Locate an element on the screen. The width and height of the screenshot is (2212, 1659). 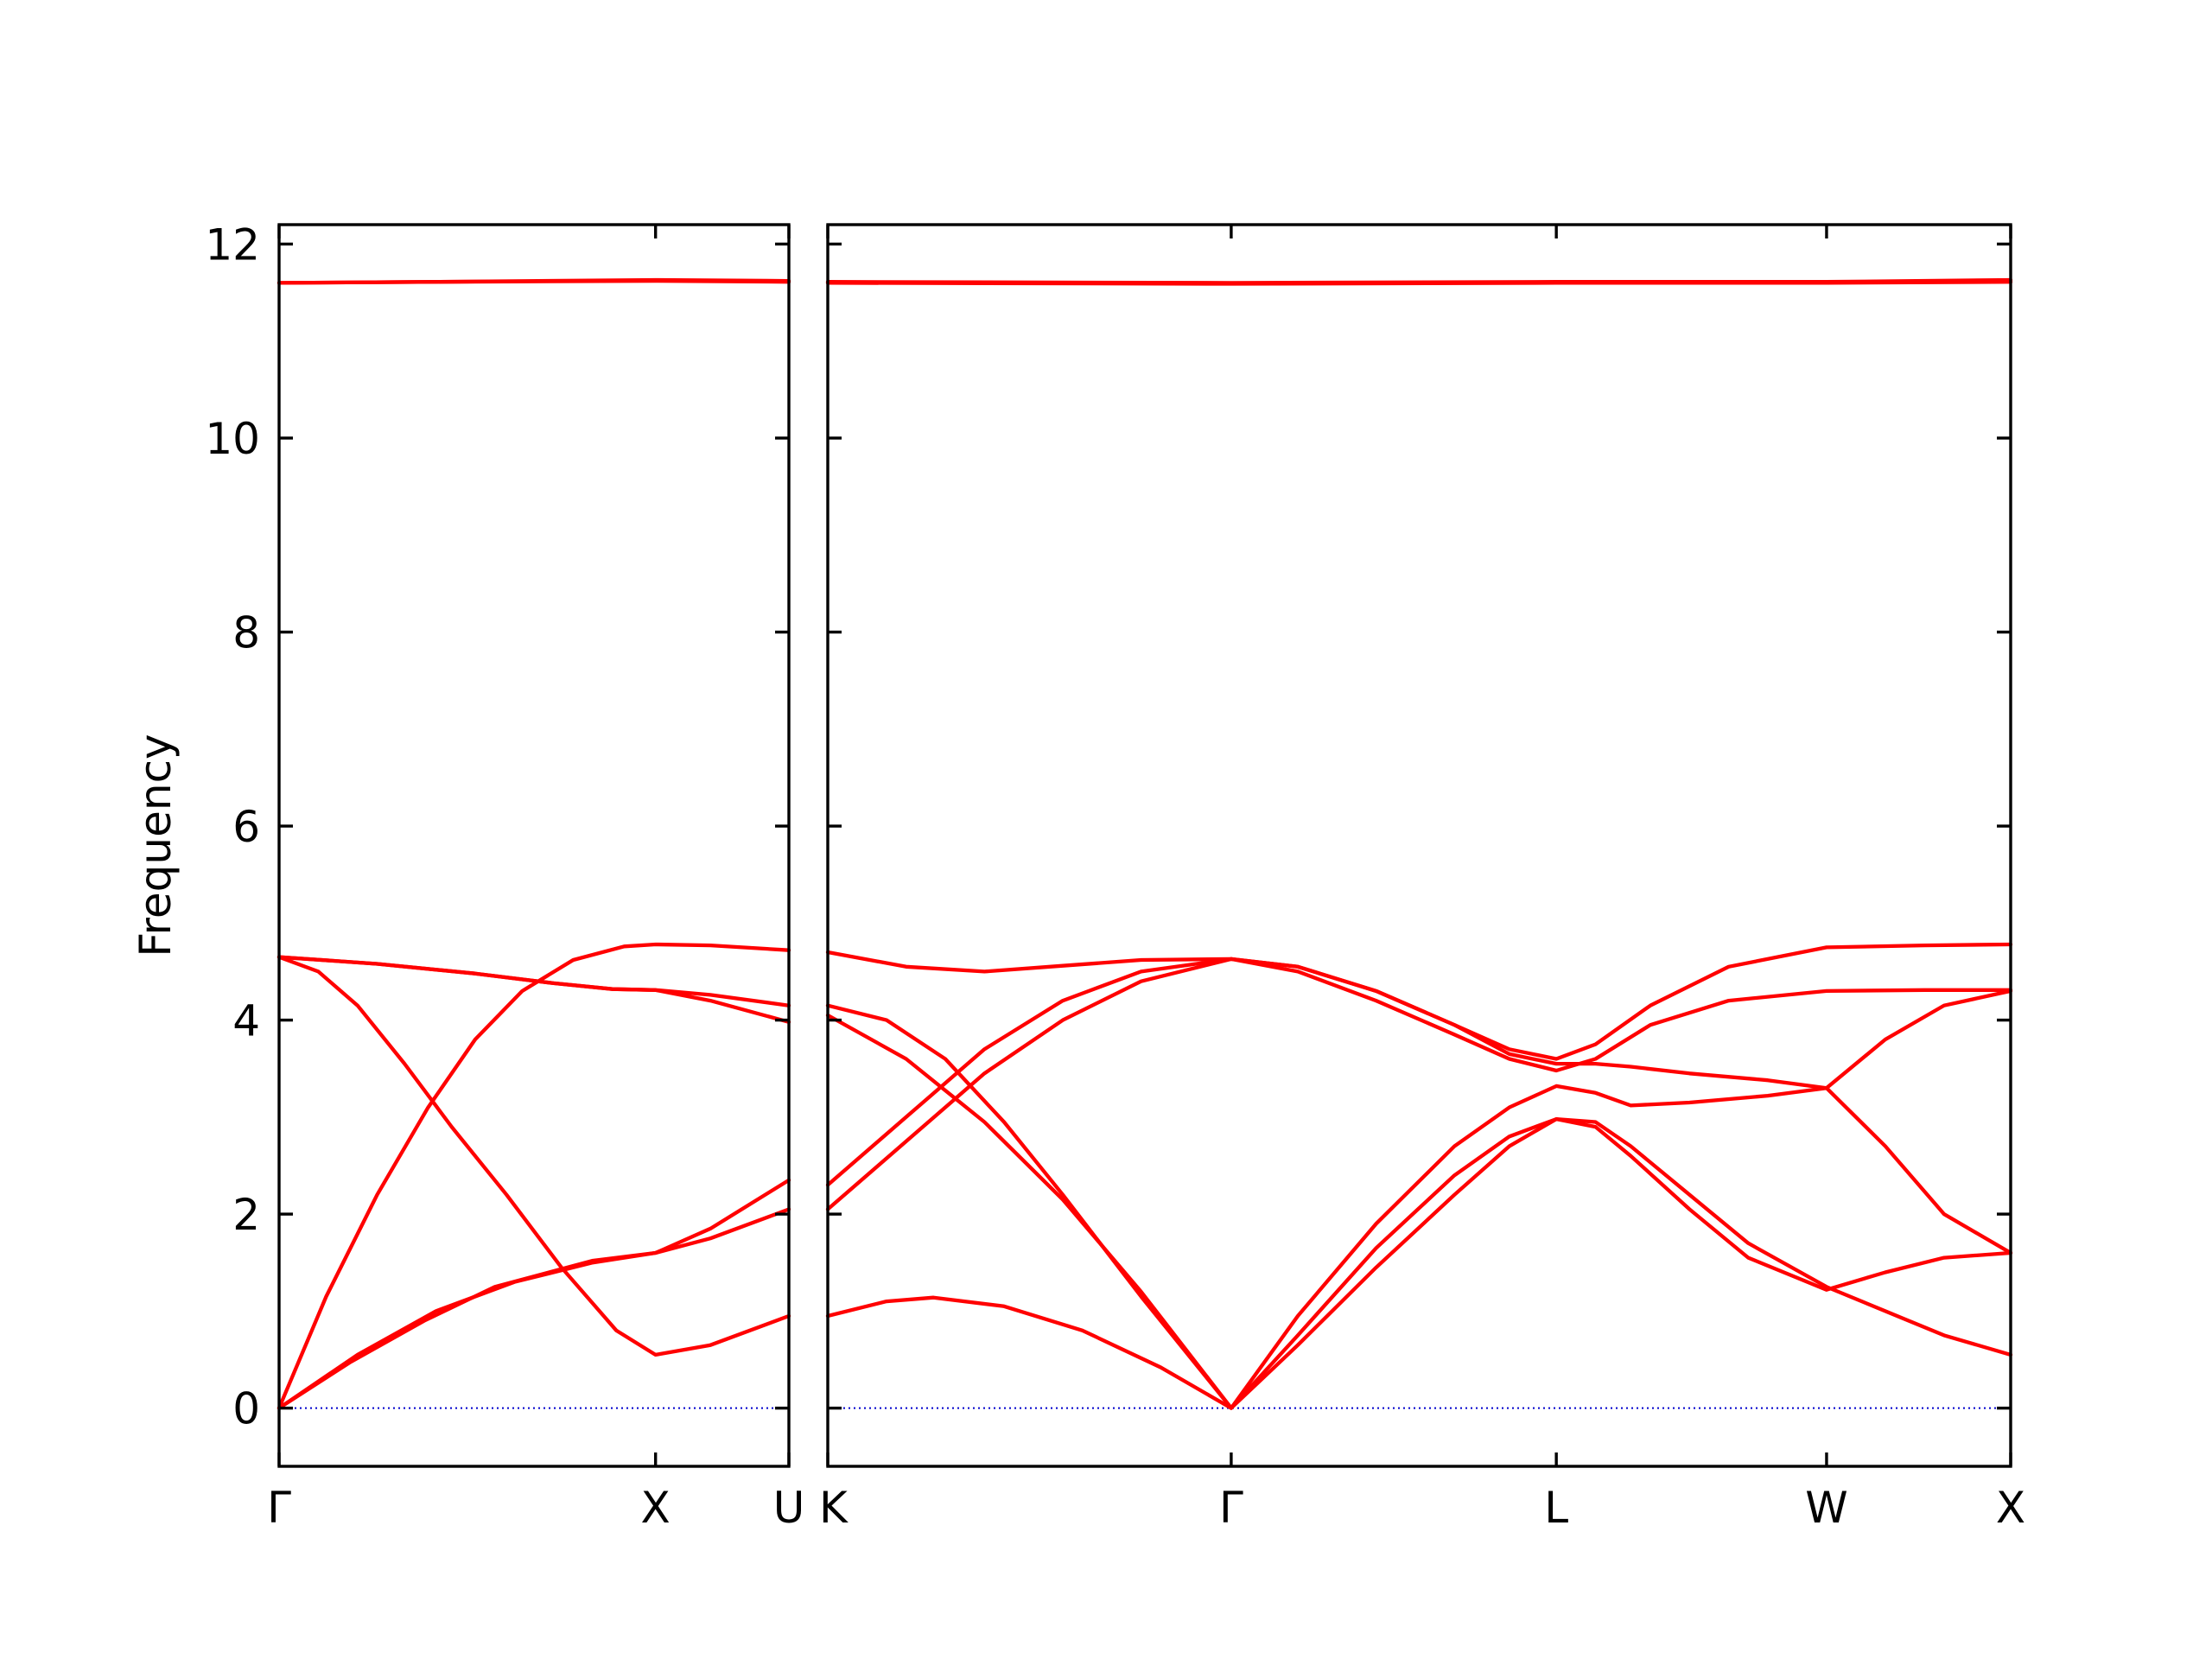
x-tick-label: L is located at coordinates (1556, 1508).